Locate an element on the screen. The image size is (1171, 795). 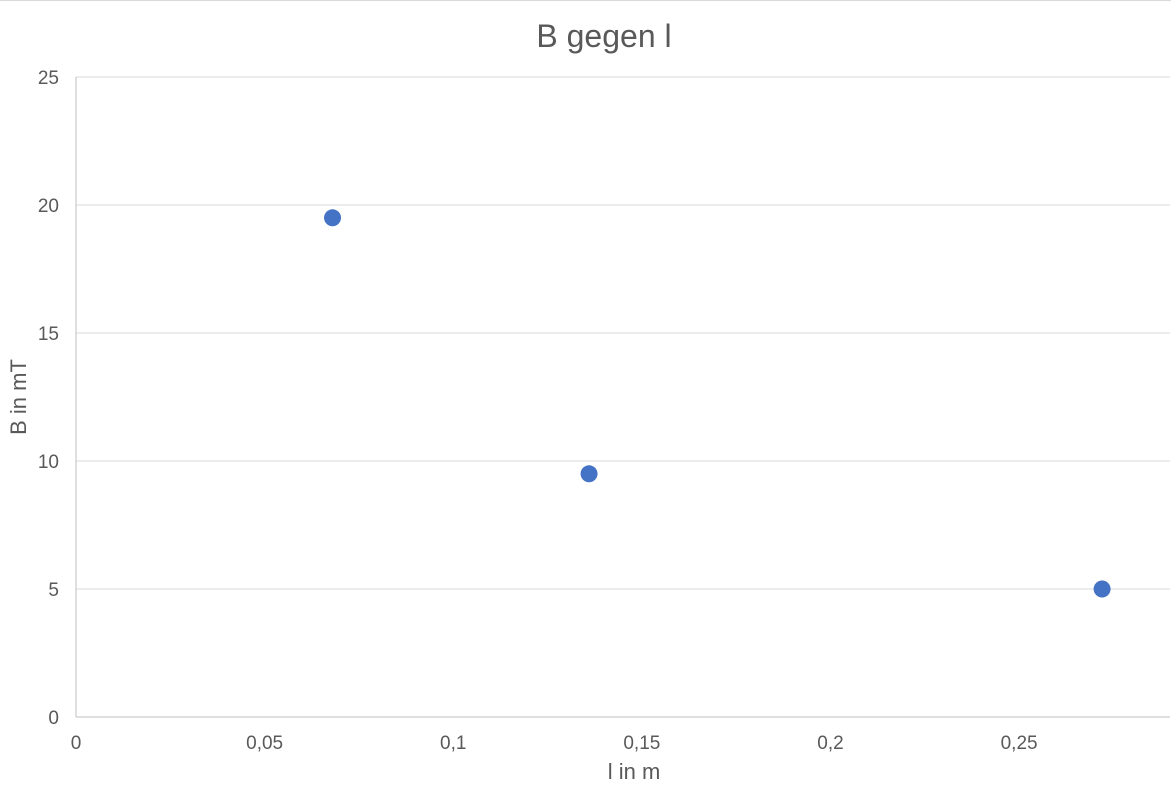
x-tick-label: 0,15 is located at coordinates (641, 743).